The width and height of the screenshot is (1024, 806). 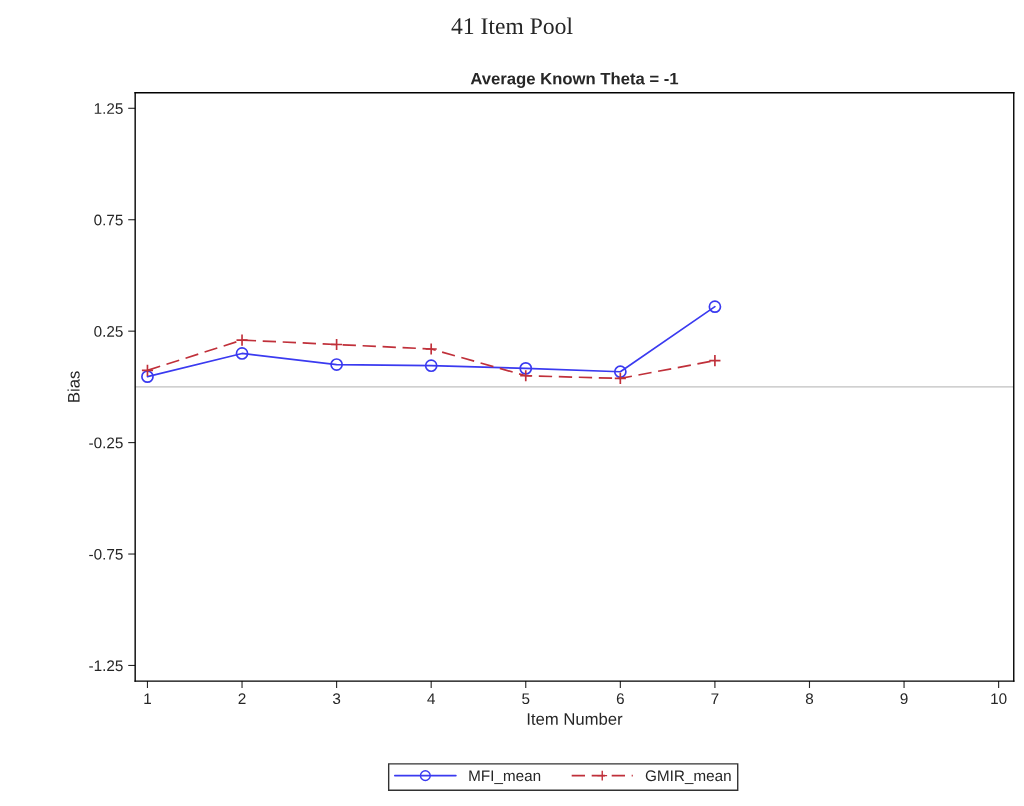 What do you see at coordinates (526, 699) in the screenshot?
I see `x-tick-label: 5` at bounding box center [526, 699].